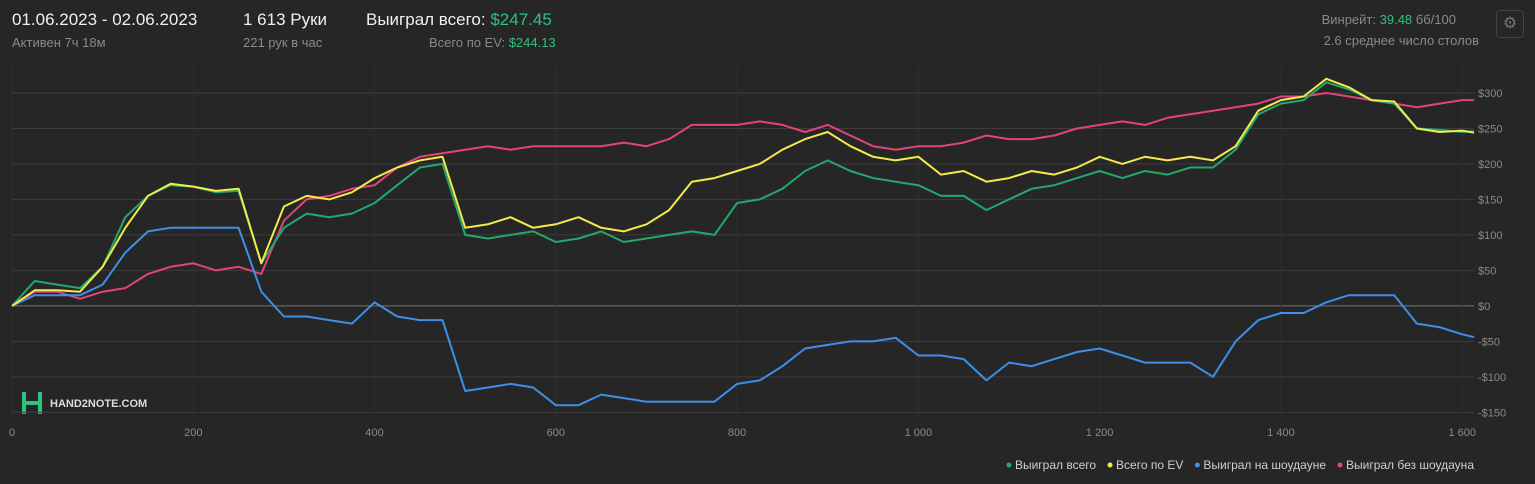 The image size is (1535, 484). Describe the element at coordinates (285, 19) in the screenshot. I see `hands: 1 613 Руки` at that location.